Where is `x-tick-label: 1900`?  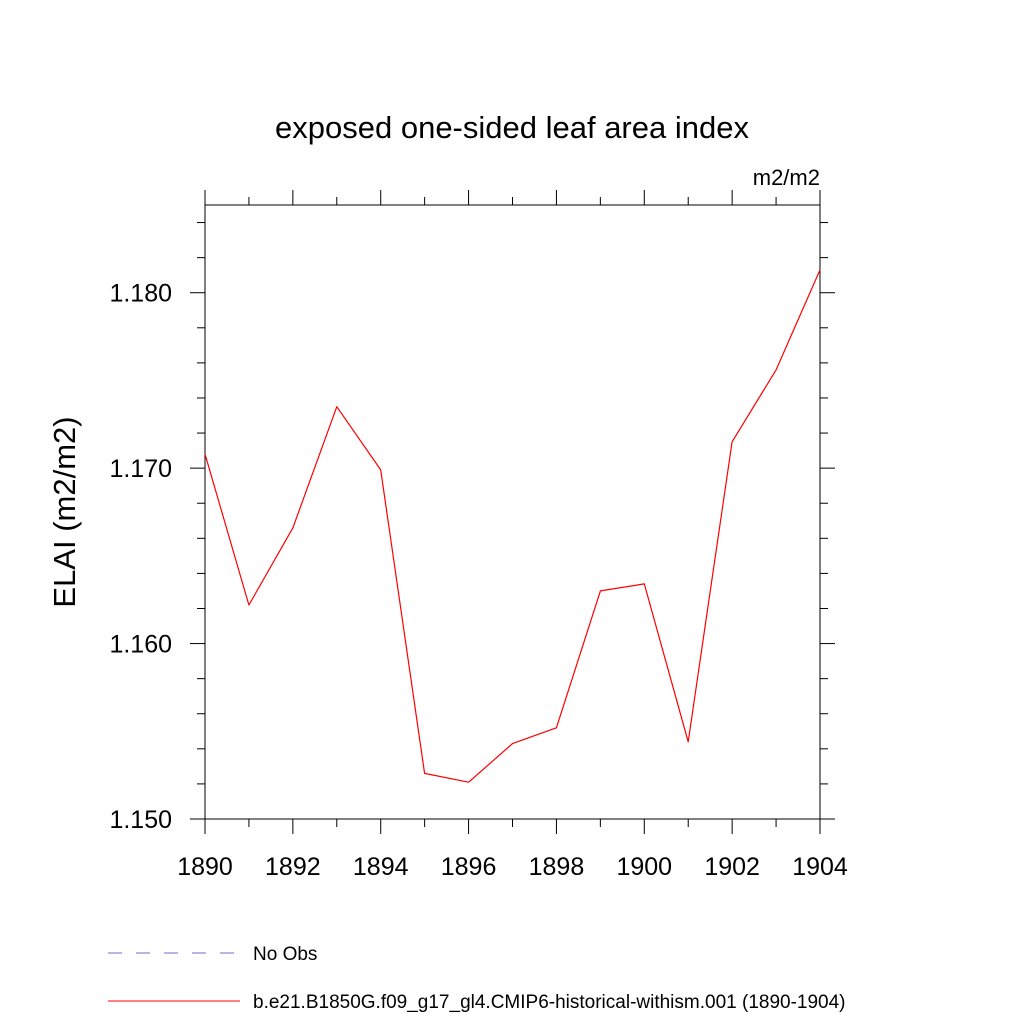 x-tick-label: 1900 is located at coordinates (644, 867).